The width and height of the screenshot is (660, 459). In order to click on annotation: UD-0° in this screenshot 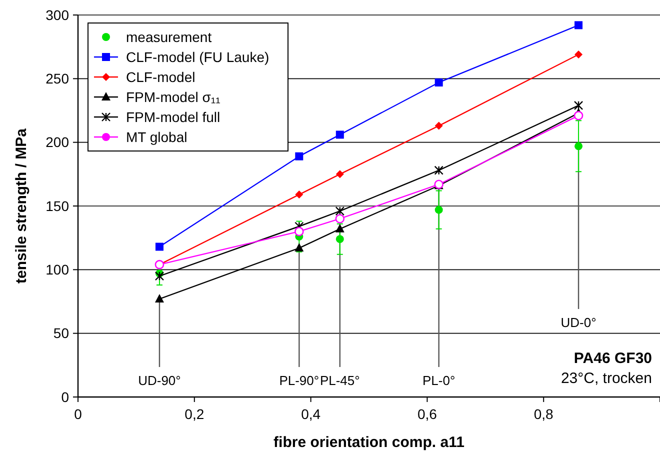, I will do `click(578, 322)`.